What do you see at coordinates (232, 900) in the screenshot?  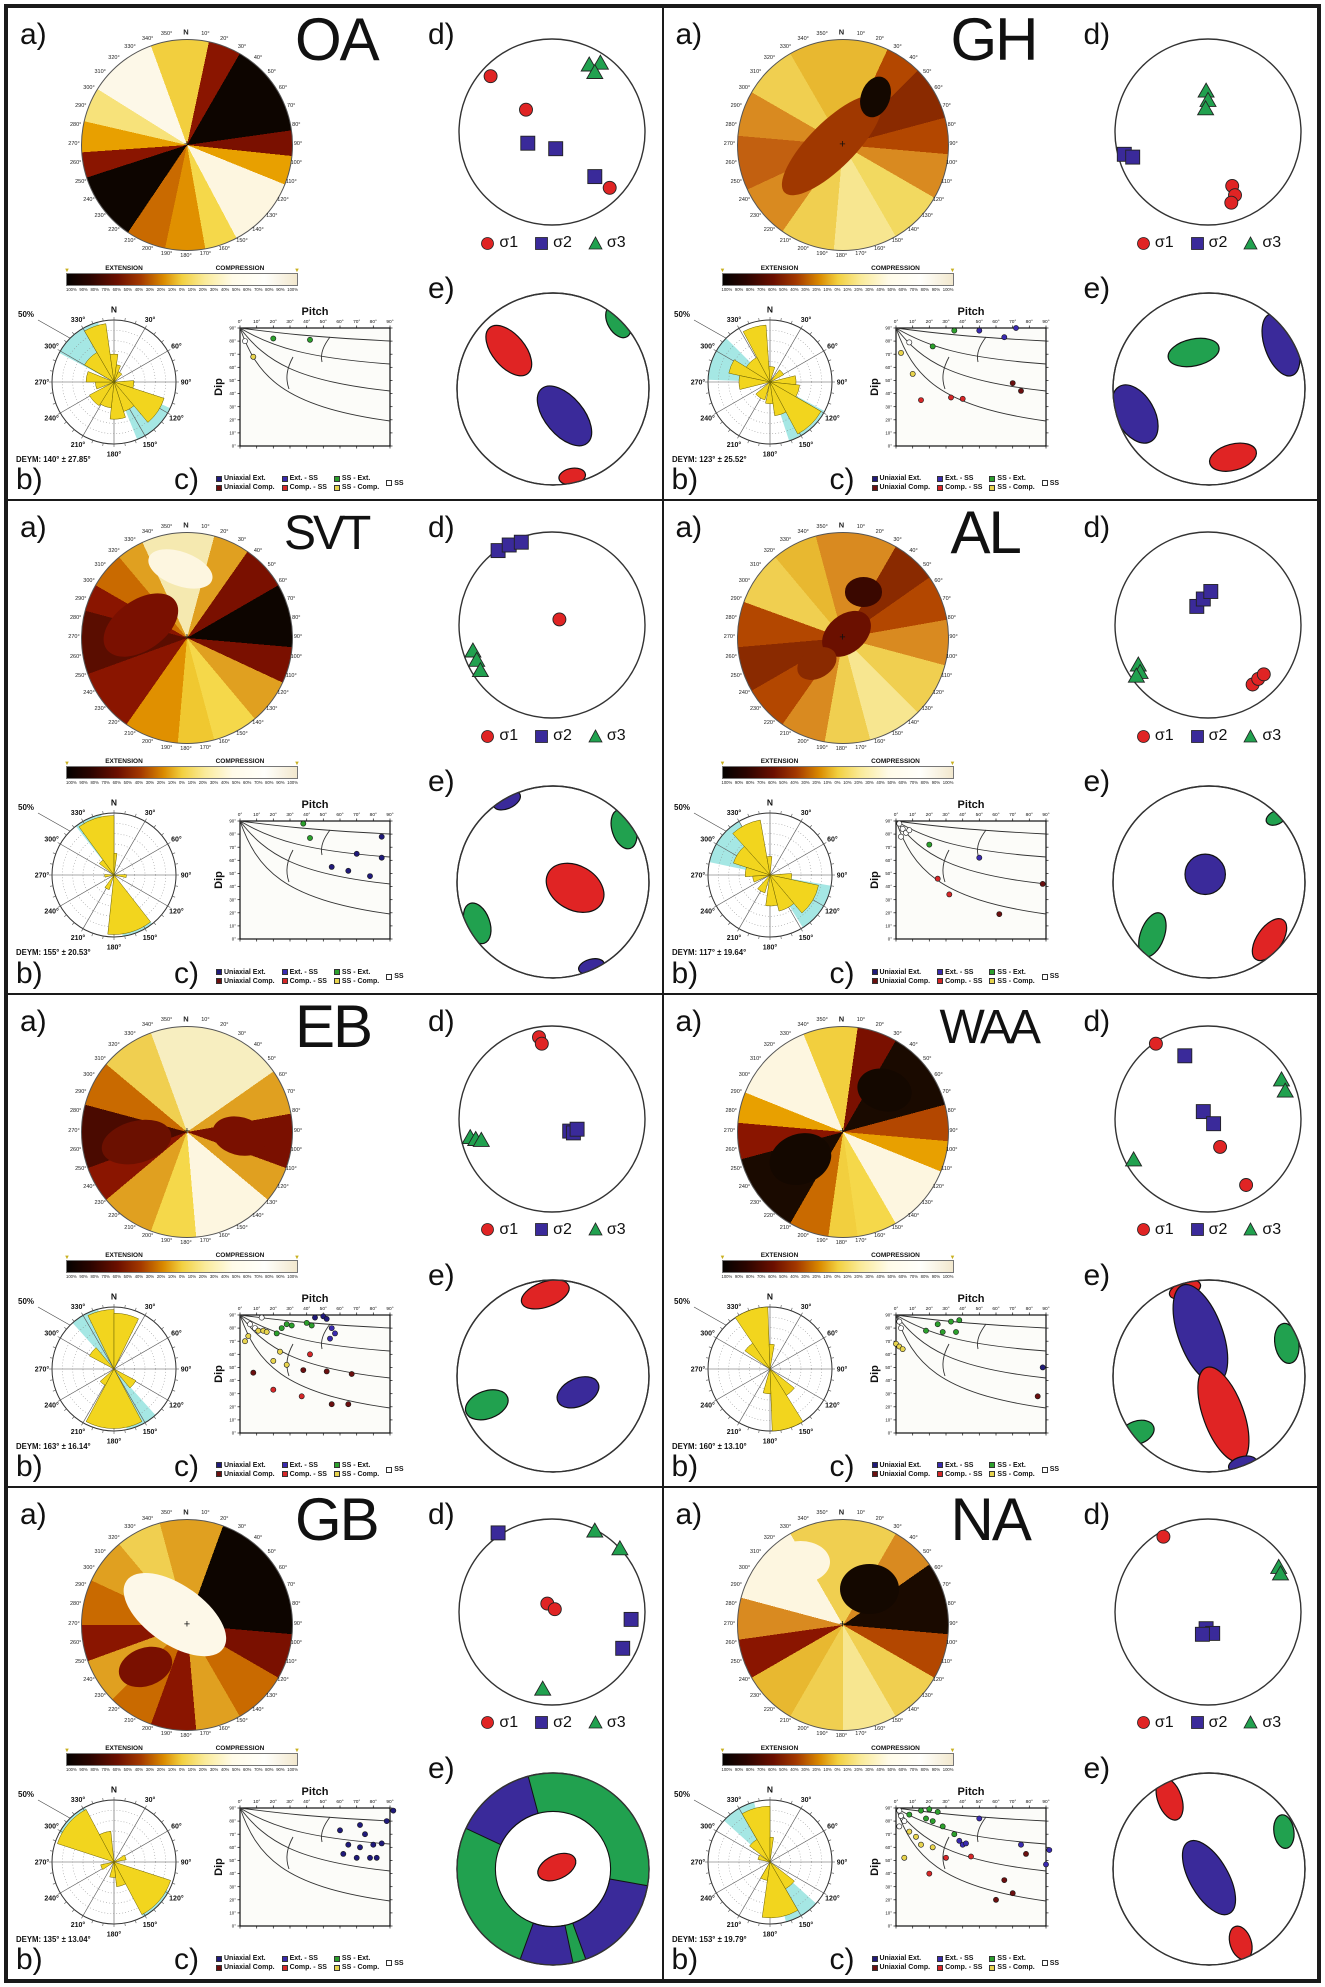 I see `dip-y-tick: 30°` at bounding box center [232, 900].